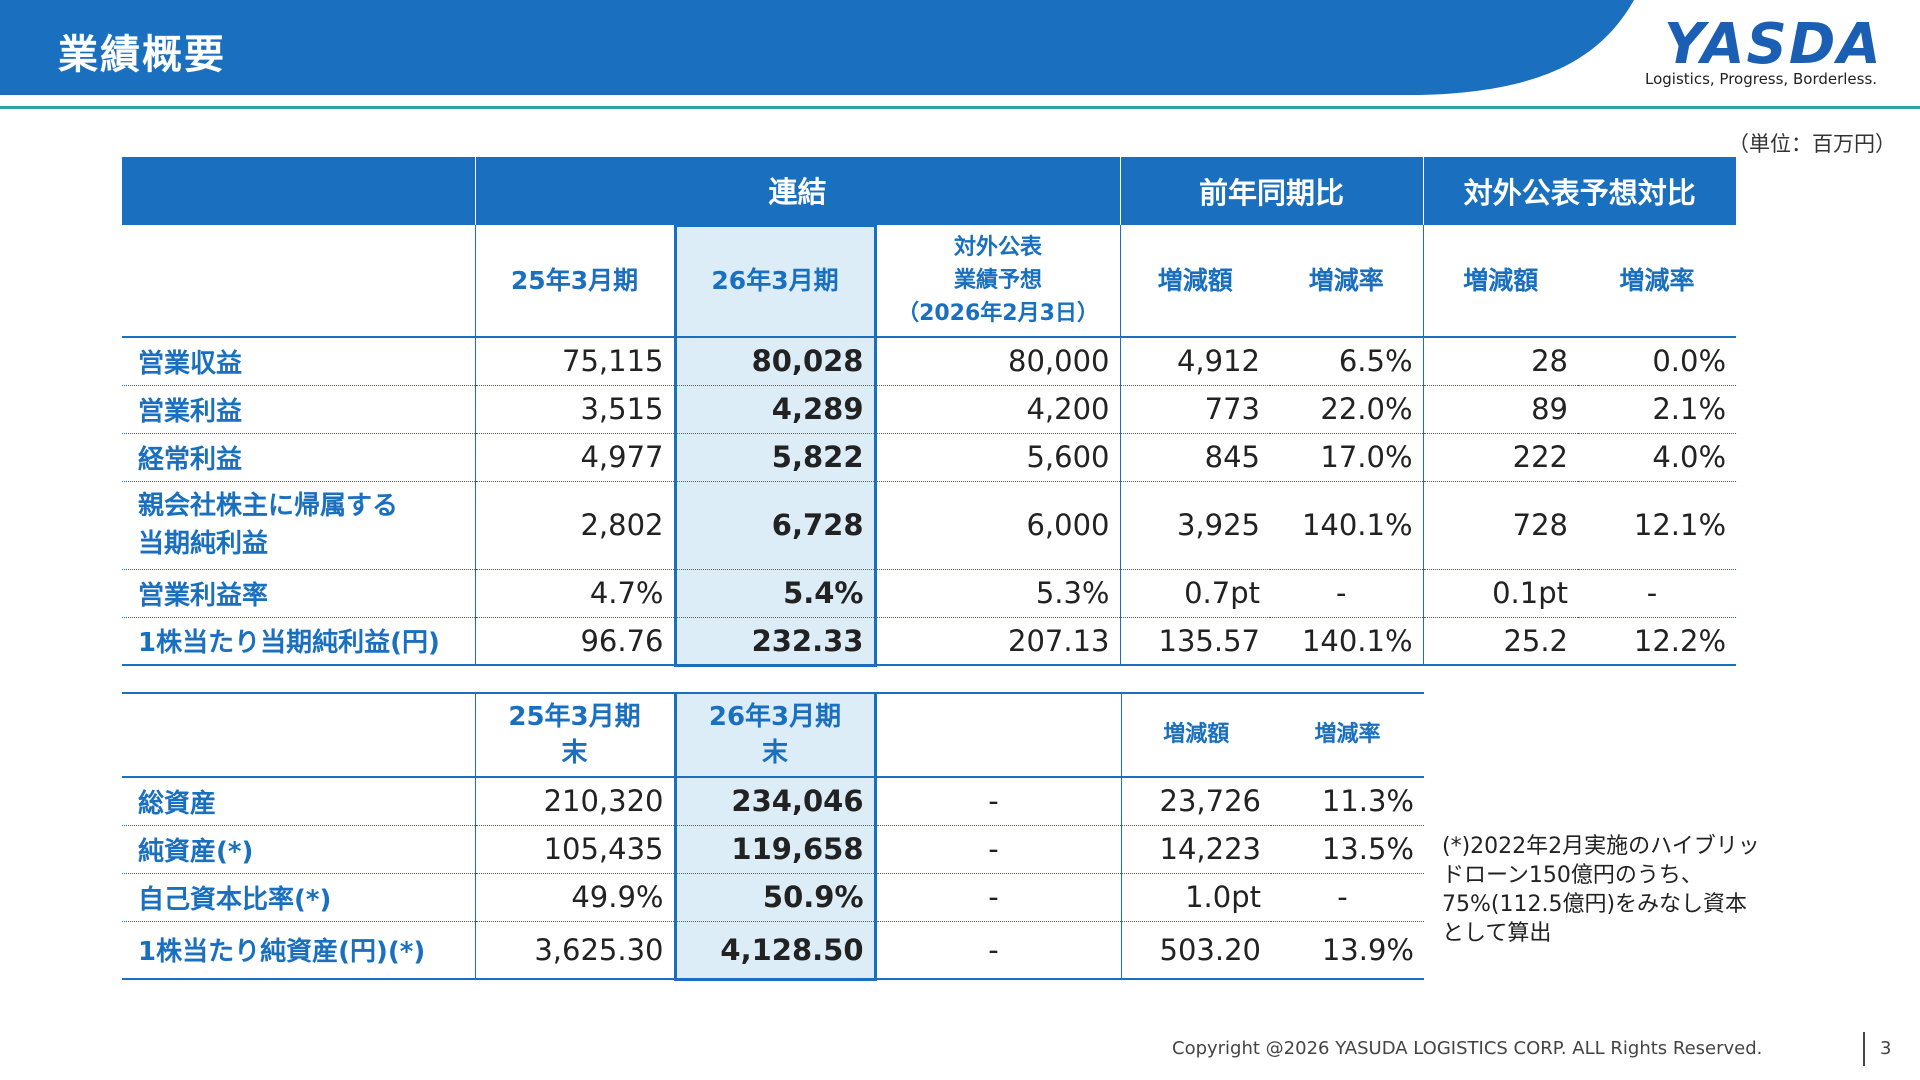 This screenshot has height=1080, width=1920. Describe the element at coordinates (574, 735) in the screenshot. I see `bs-col-header-fy25: 25年3月期 末` at that location.